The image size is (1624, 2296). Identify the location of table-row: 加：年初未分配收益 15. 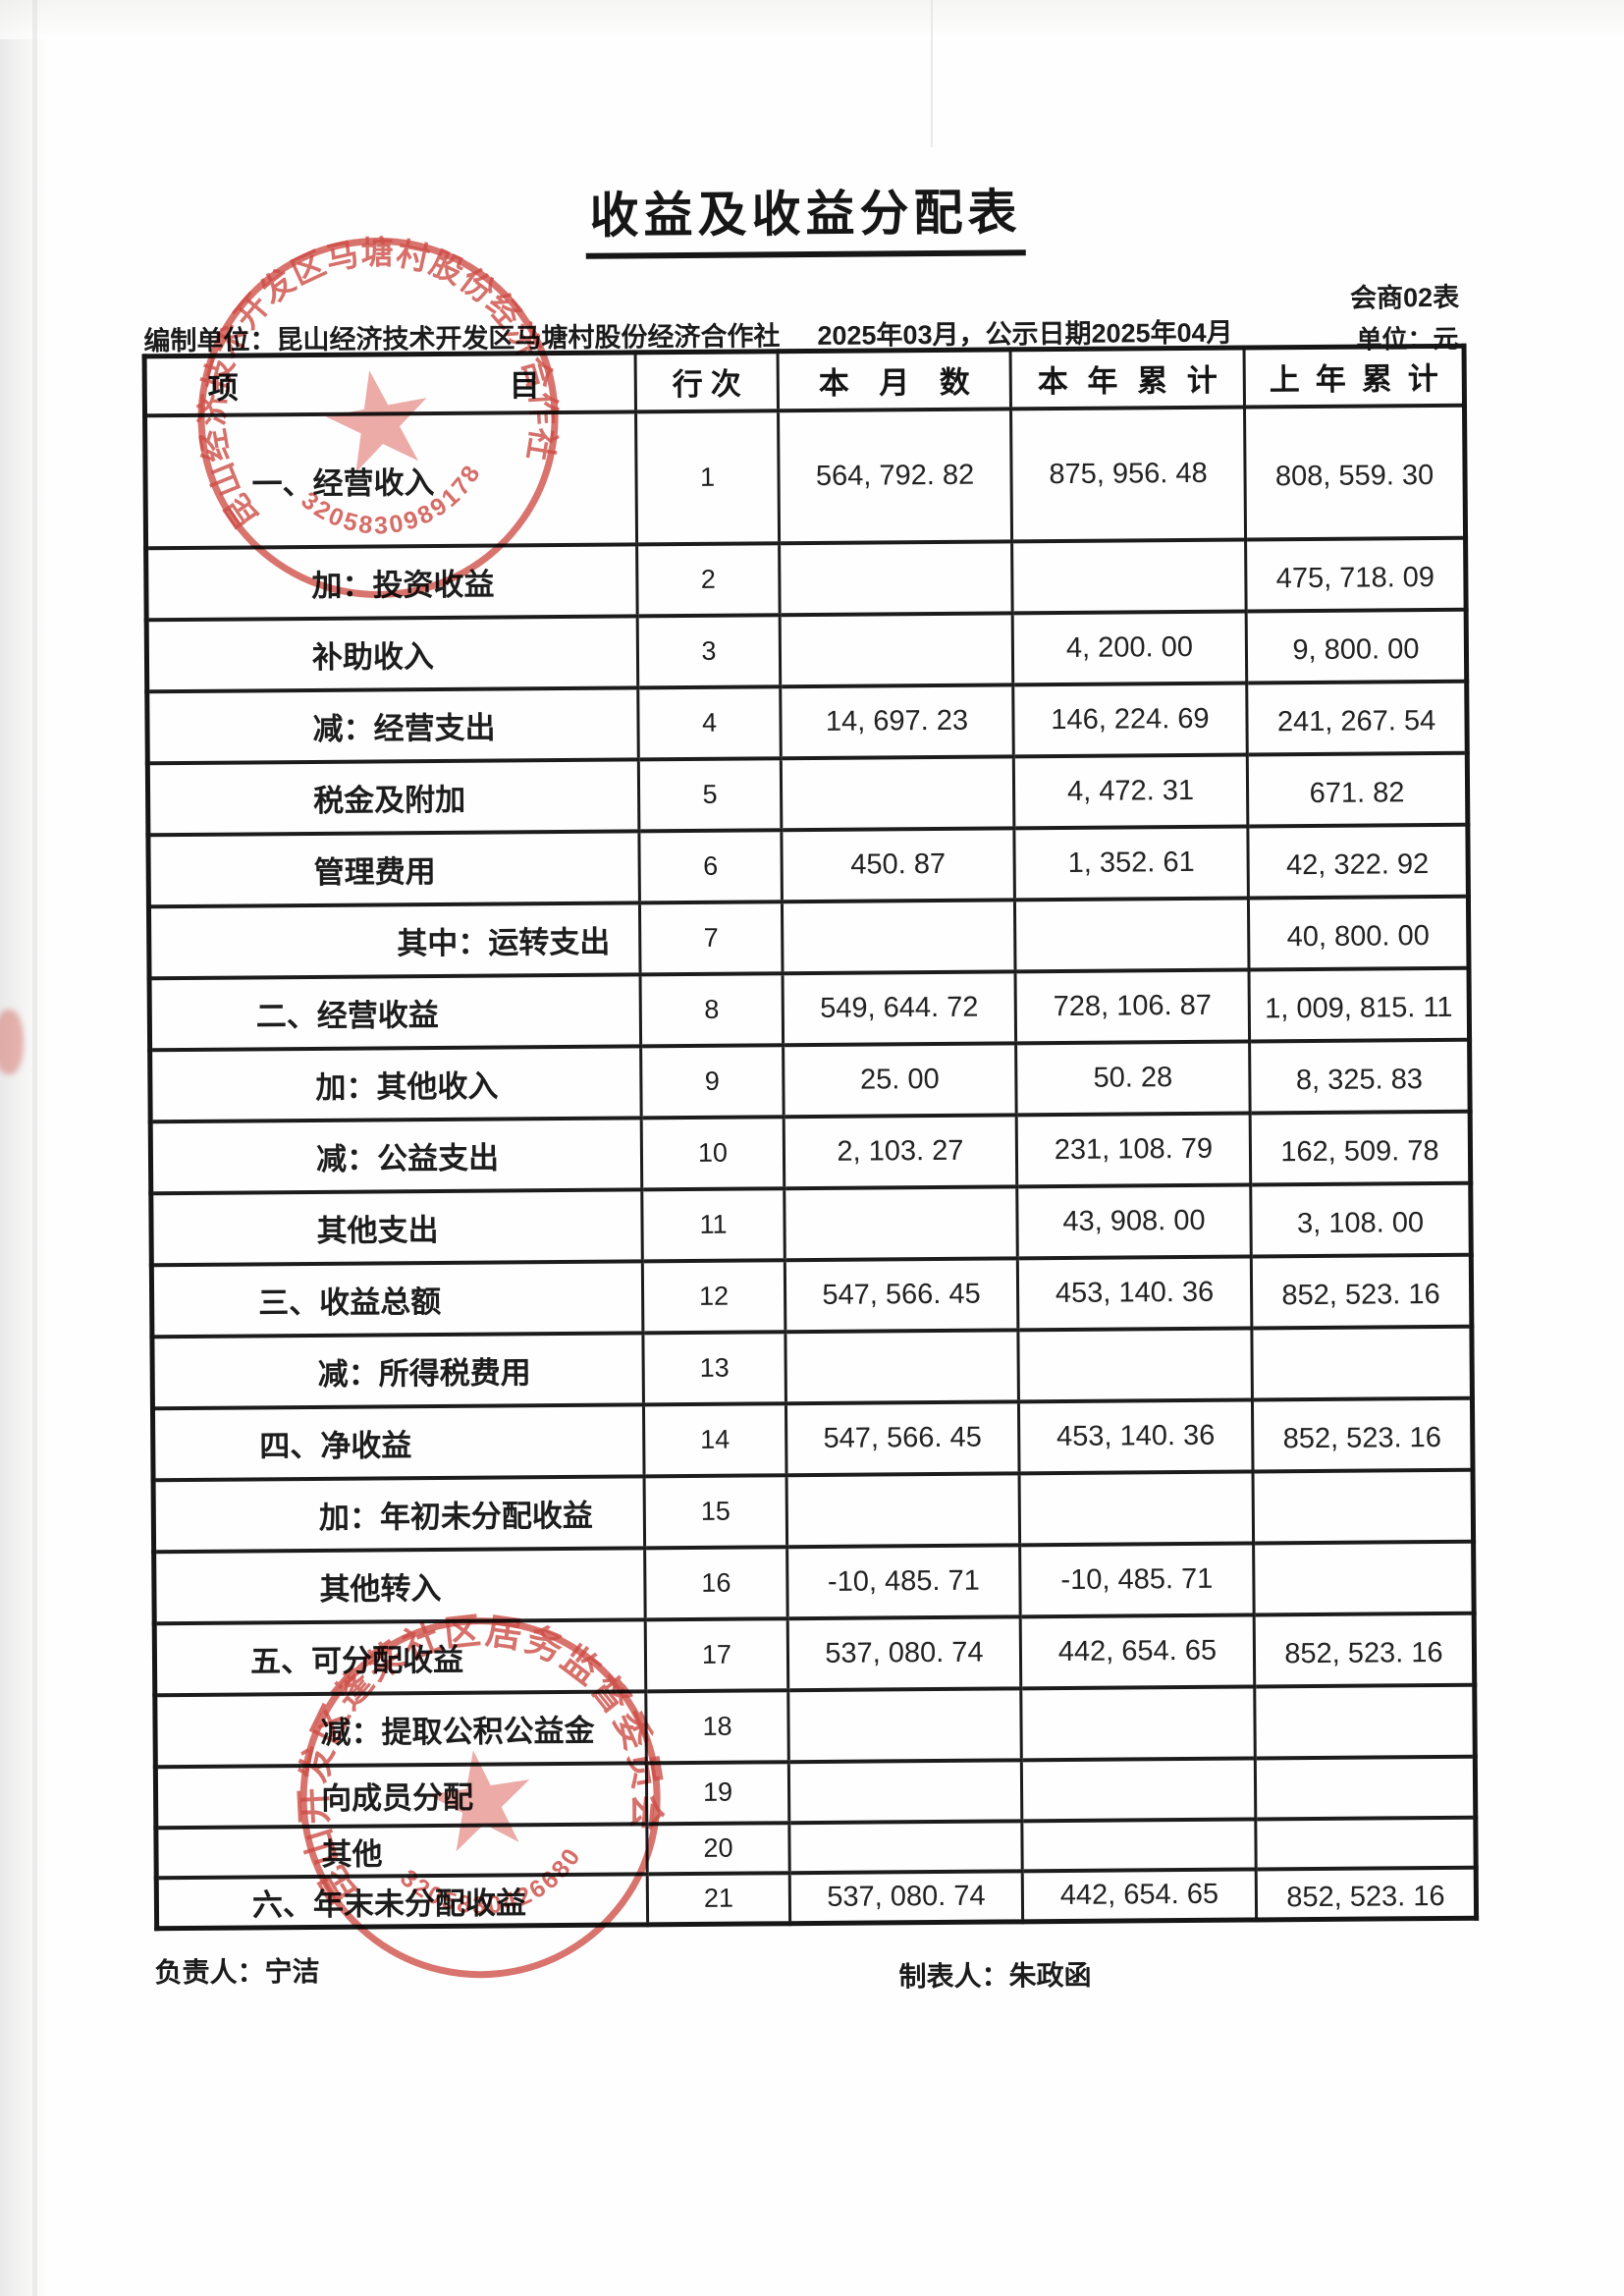
(813, 1510).